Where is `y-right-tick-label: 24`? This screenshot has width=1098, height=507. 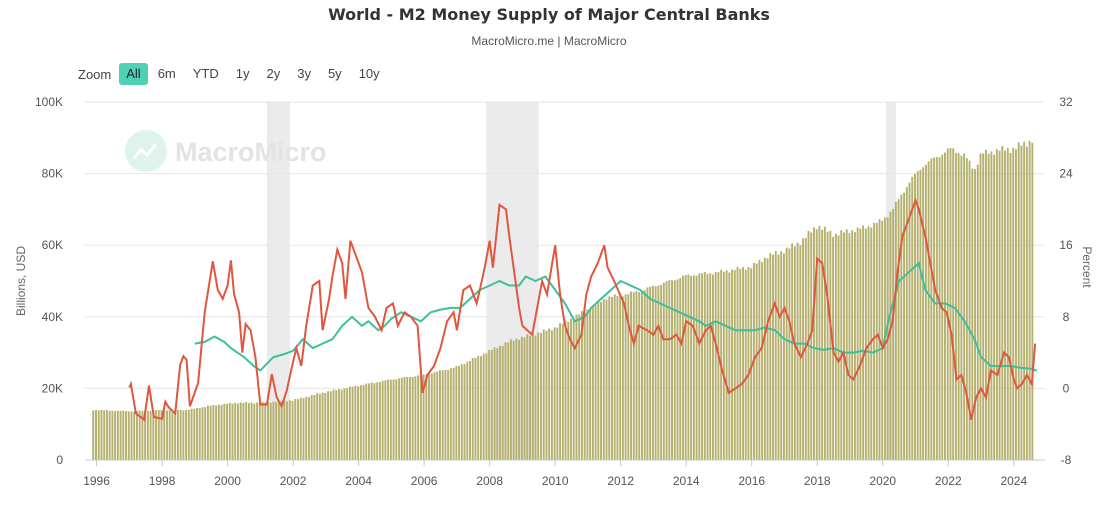
y-right-tick-label: 24 is located at coordinates (1066, 174).